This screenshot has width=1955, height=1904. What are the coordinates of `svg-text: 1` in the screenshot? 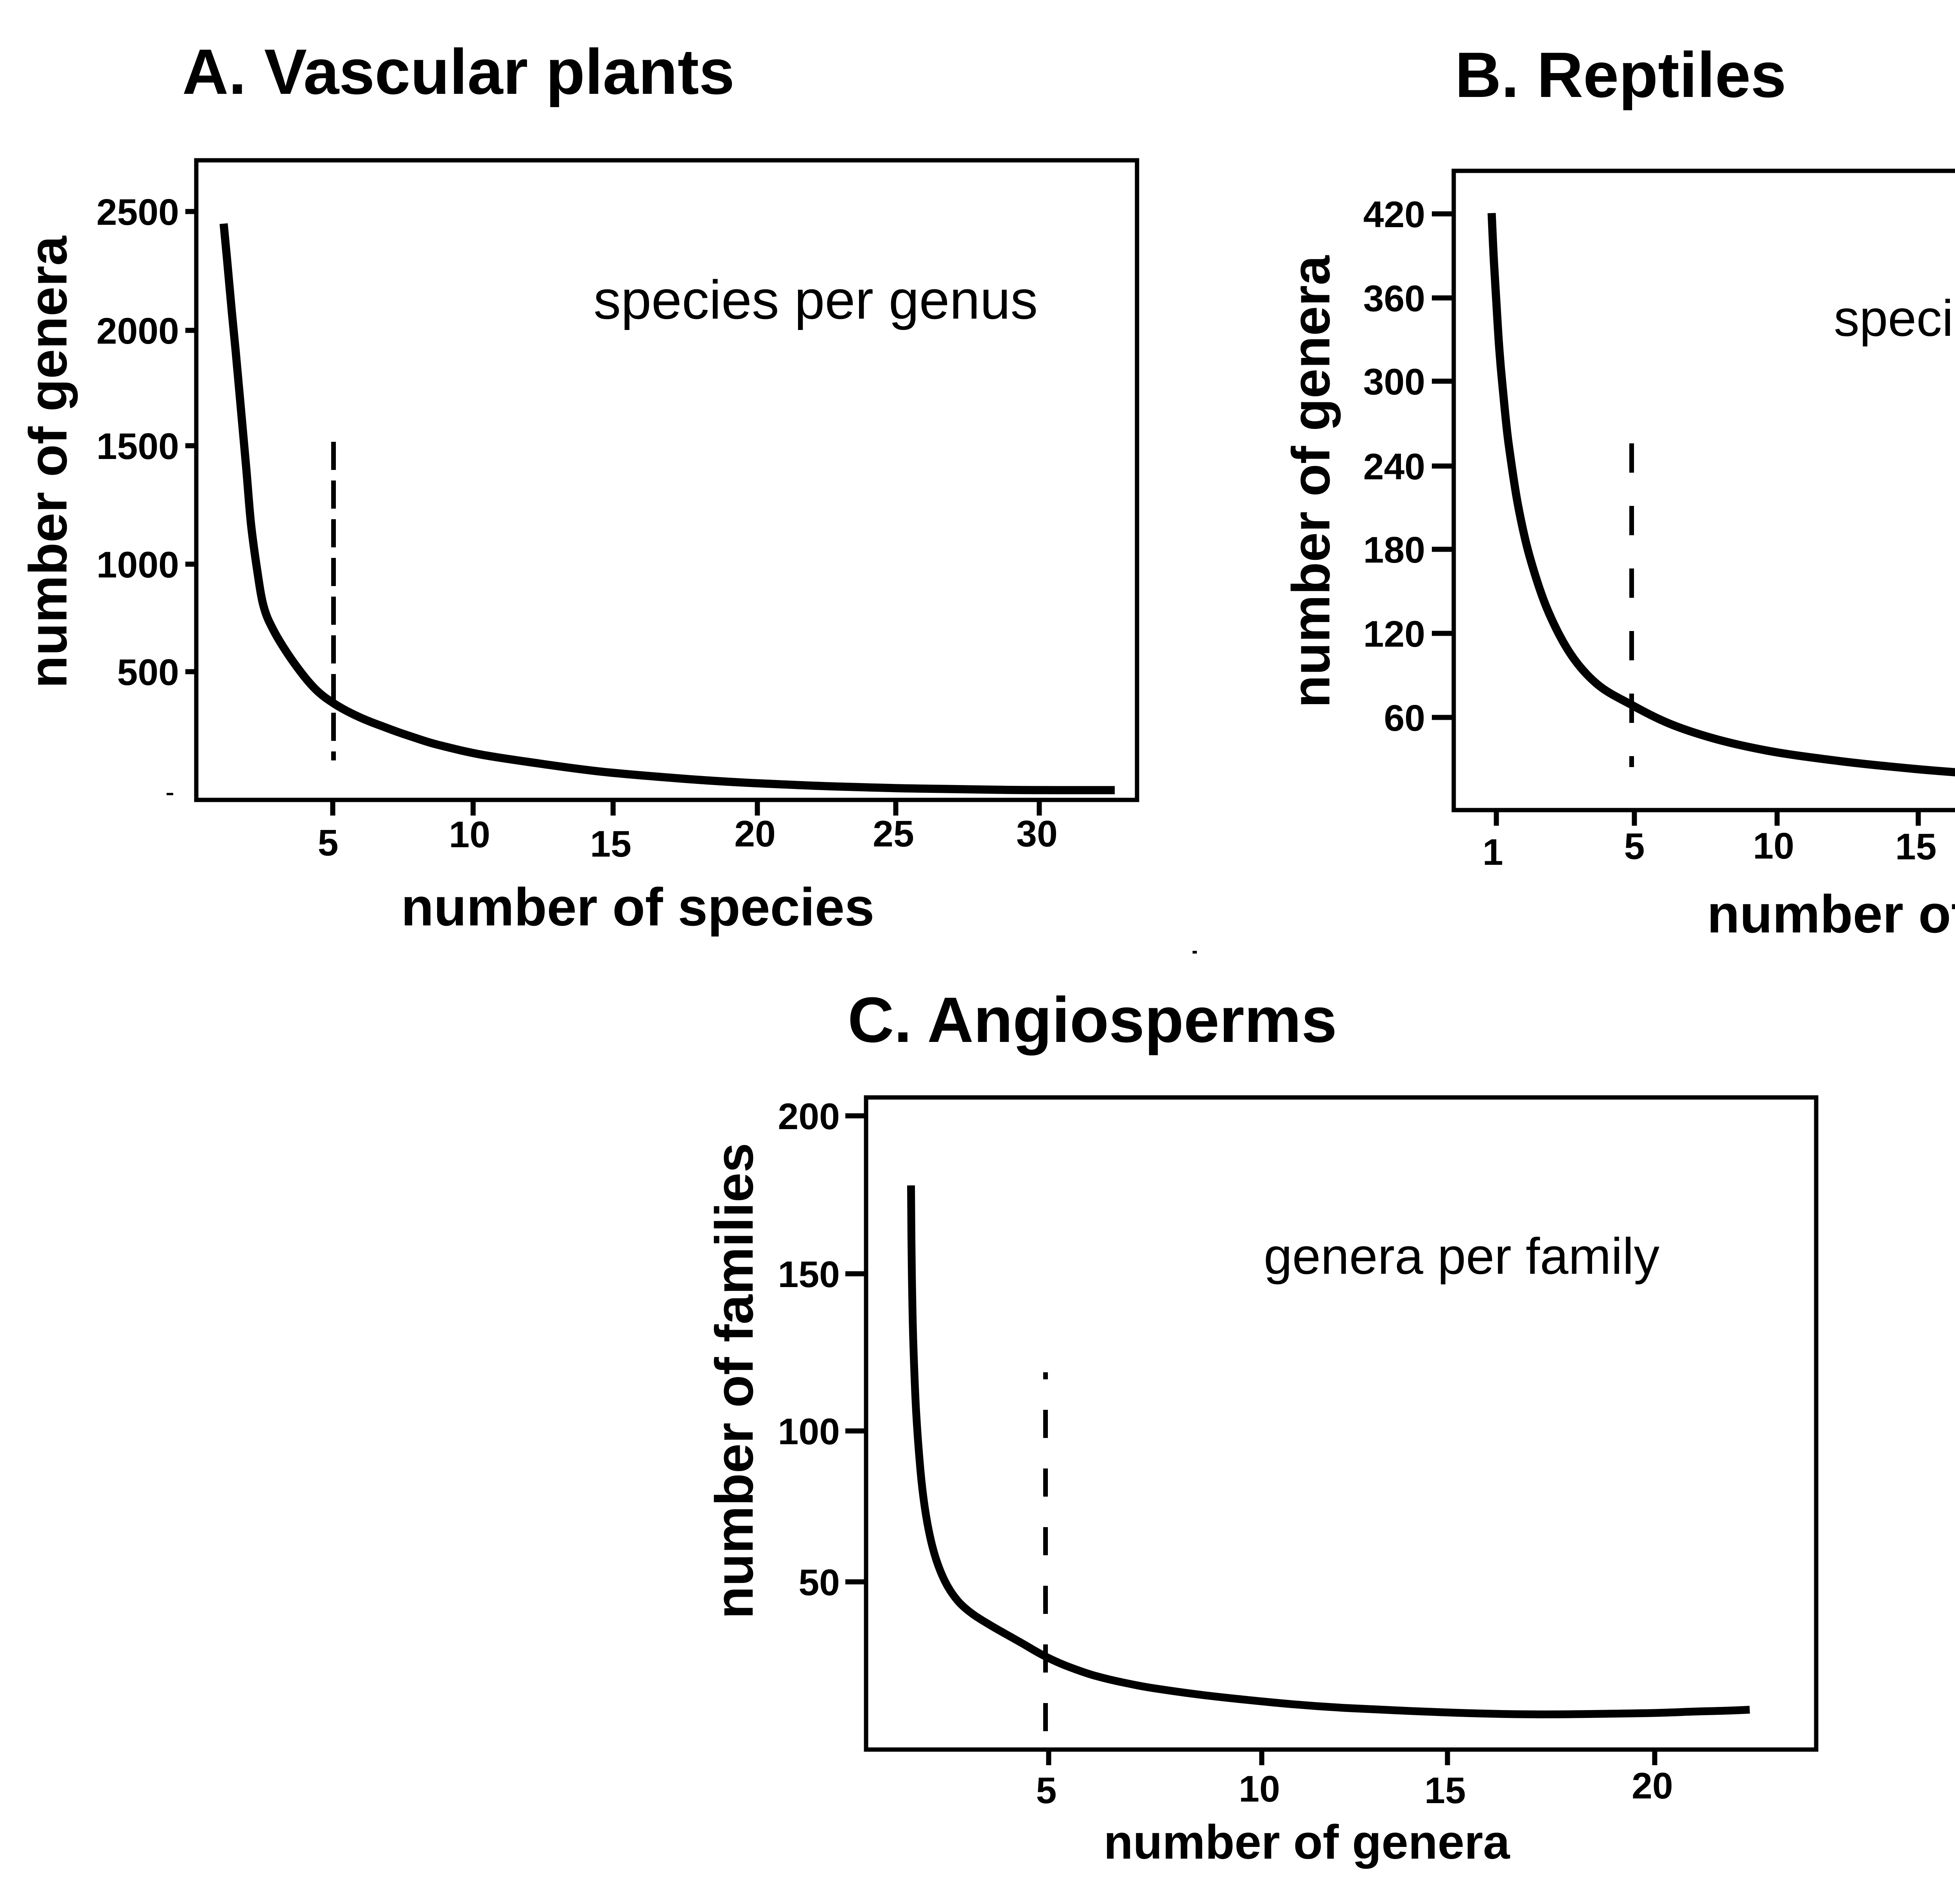 It's located at (1493, 852).